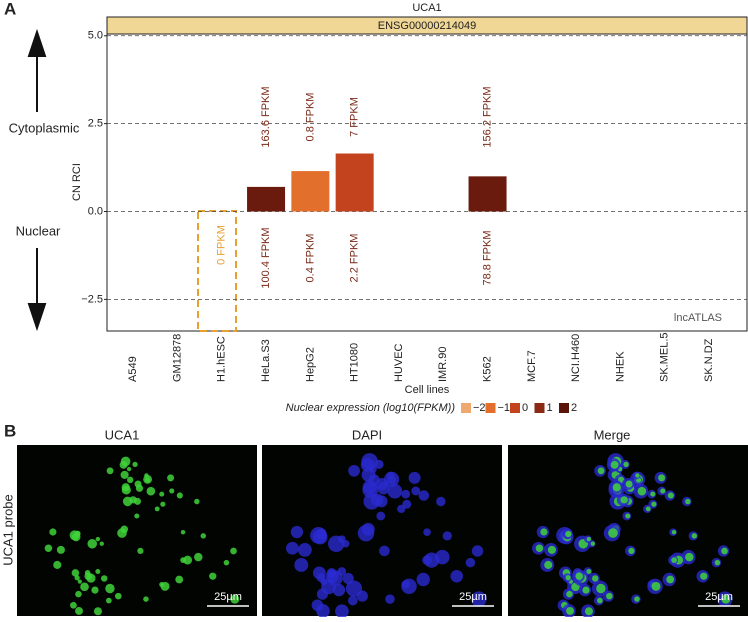 This screenshot has height=622, width=748. I want to click on legend-title: Nuclear expression (log10(FPKM)), so click(371, 408).